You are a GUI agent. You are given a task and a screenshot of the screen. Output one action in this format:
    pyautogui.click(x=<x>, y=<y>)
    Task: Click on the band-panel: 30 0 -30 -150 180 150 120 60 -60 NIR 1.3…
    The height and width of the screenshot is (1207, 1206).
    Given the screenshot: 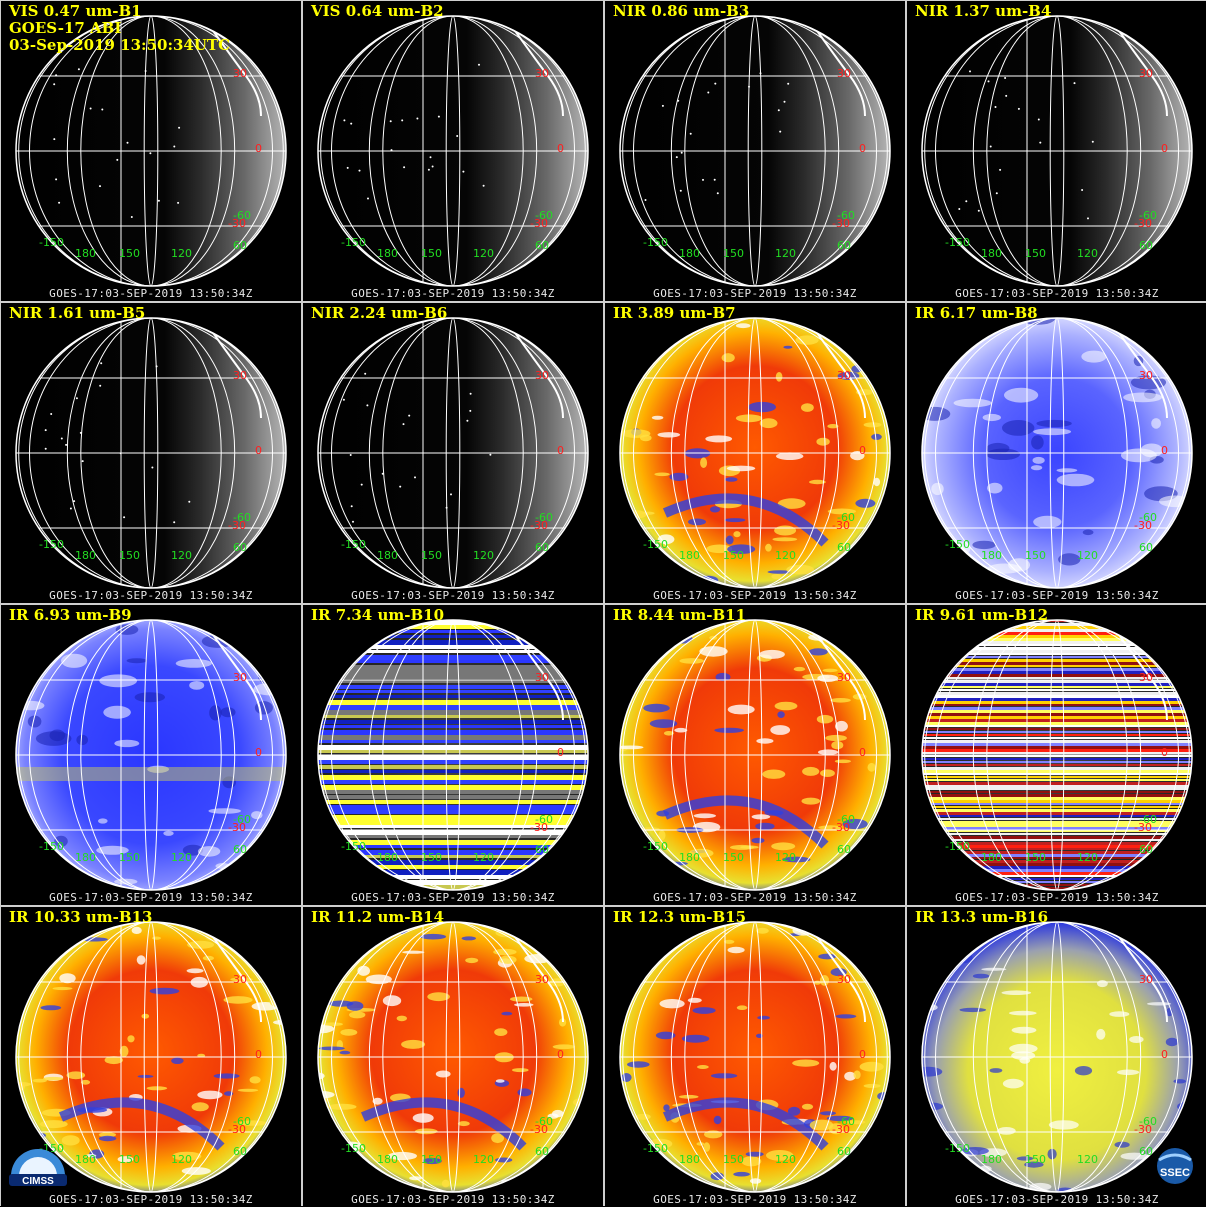 What is the action you would take?
    pyautogui.click(x=1056, y=151)
    